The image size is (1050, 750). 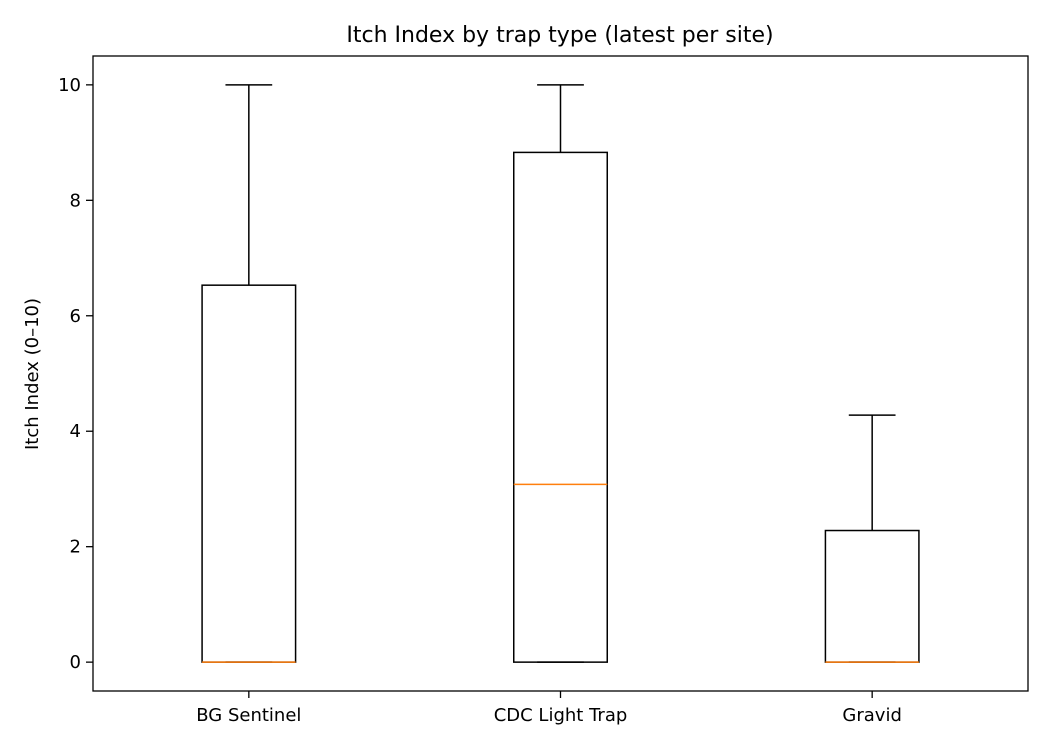 What do you see at coordinates (69, 85) in the screenshot?
I see `y-tick-label: 10` at bounding box center [69, 85].